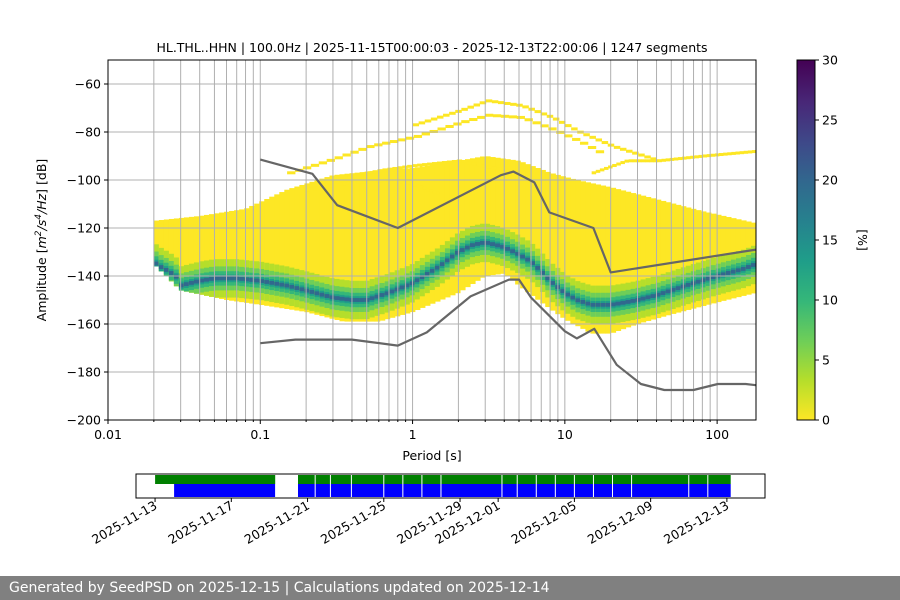 This screenshot has height=600, width=900. What do you see at coordinates (84, 276) in the screenshot?
I see `y-tick-label: −140` at bounding box center [84, 276].